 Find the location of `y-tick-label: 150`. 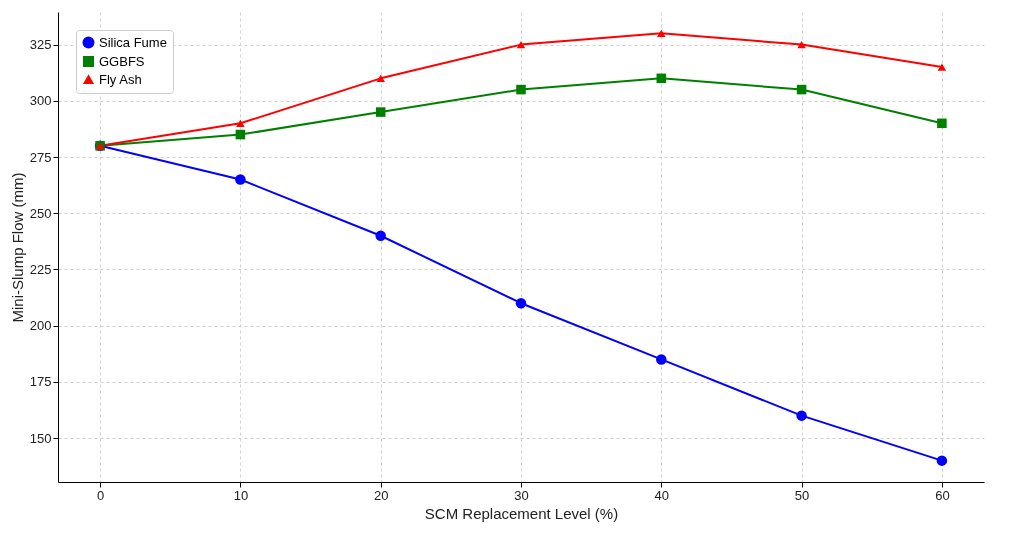

y-tick-label: 150 is located at coordinates (40, 438).